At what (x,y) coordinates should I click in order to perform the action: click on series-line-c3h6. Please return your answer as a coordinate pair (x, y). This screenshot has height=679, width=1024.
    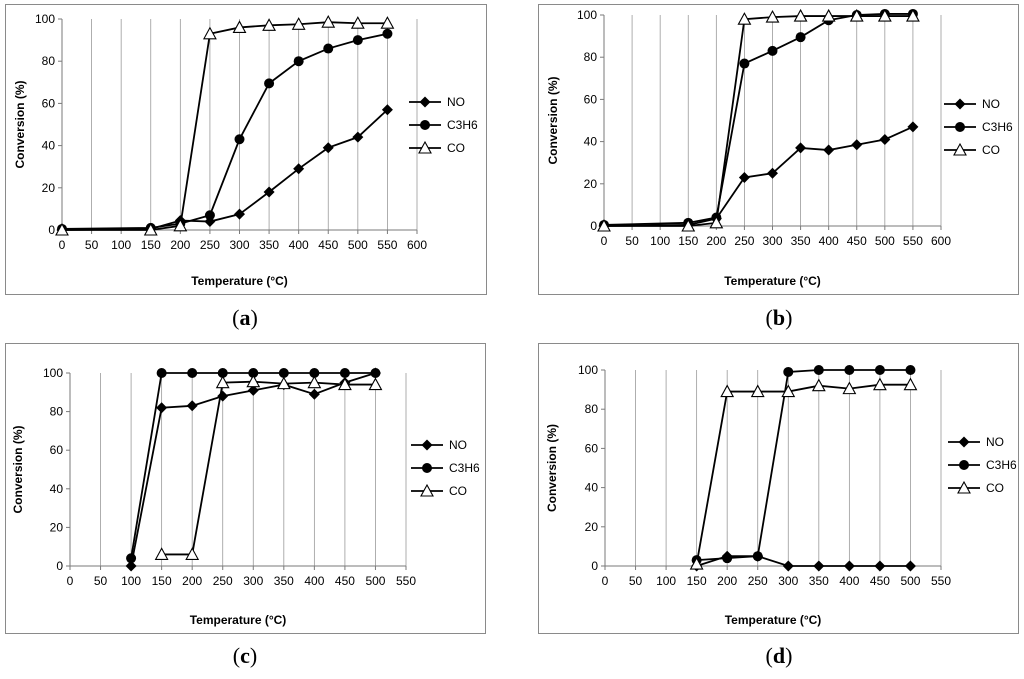
    Looking at the image, I should click on (224, 131).